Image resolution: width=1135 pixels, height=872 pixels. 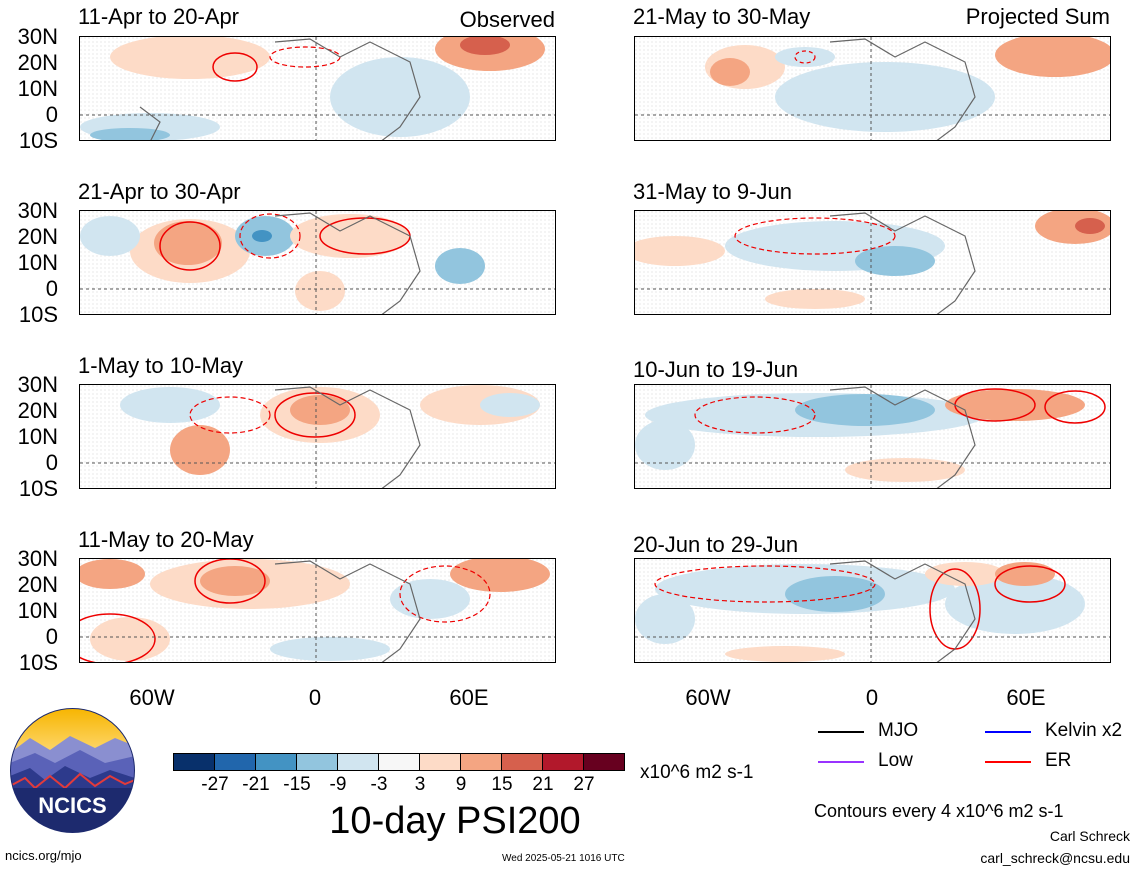 What do you see at coordinates (72, 805) in the screenshot?
I see `logo-text: NCICS` at bounding box center [72, 805].